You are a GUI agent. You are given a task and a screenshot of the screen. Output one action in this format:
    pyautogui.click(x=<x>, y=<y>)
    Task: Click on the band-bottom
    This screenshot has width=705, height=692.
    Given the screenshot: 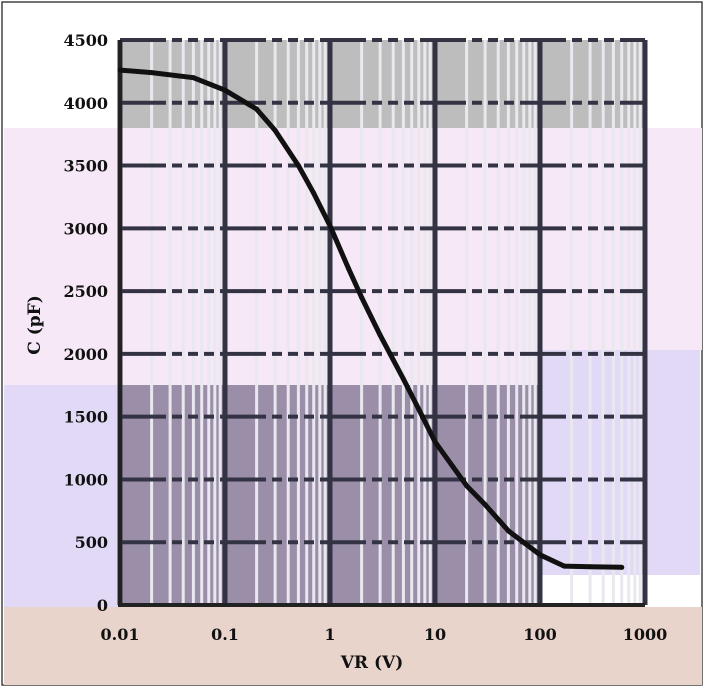 What is the action you would take?
    pyautogui.click(x=353, y=646)
    